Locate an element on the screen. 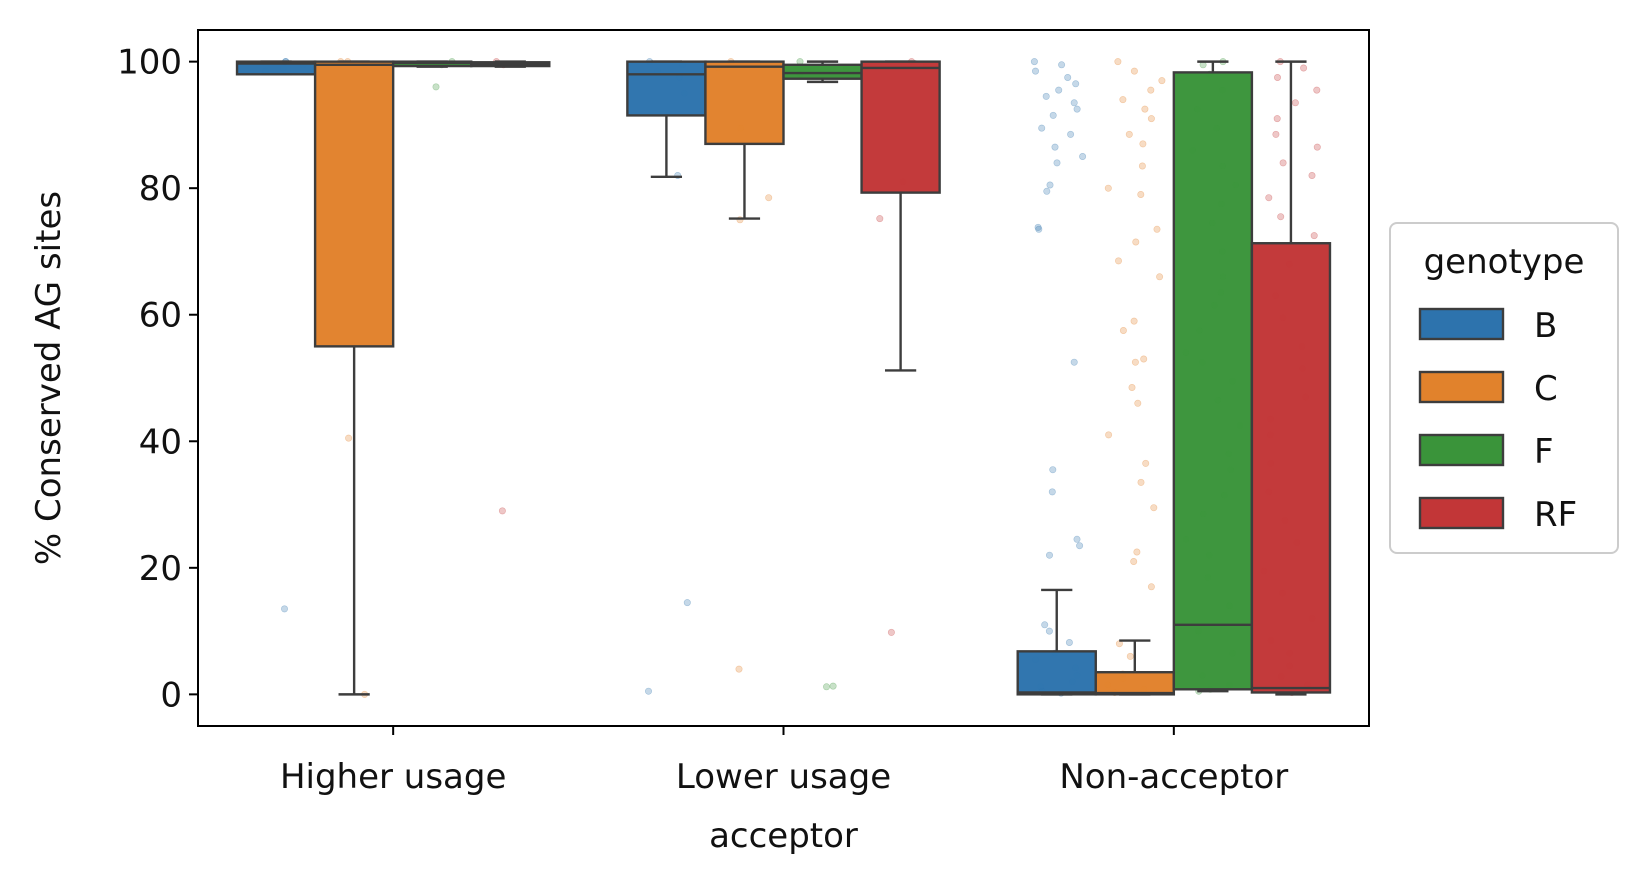 The height and width of the screenshot is (882, 1640). x-axis-label: acceptor is located at coordinates (783, 836).